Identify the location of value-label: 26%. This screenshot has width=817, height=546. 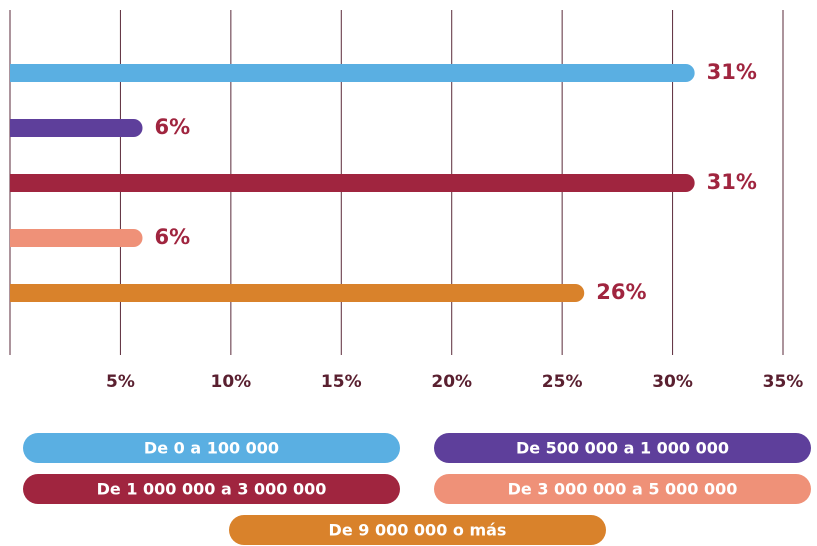
(621, 292).